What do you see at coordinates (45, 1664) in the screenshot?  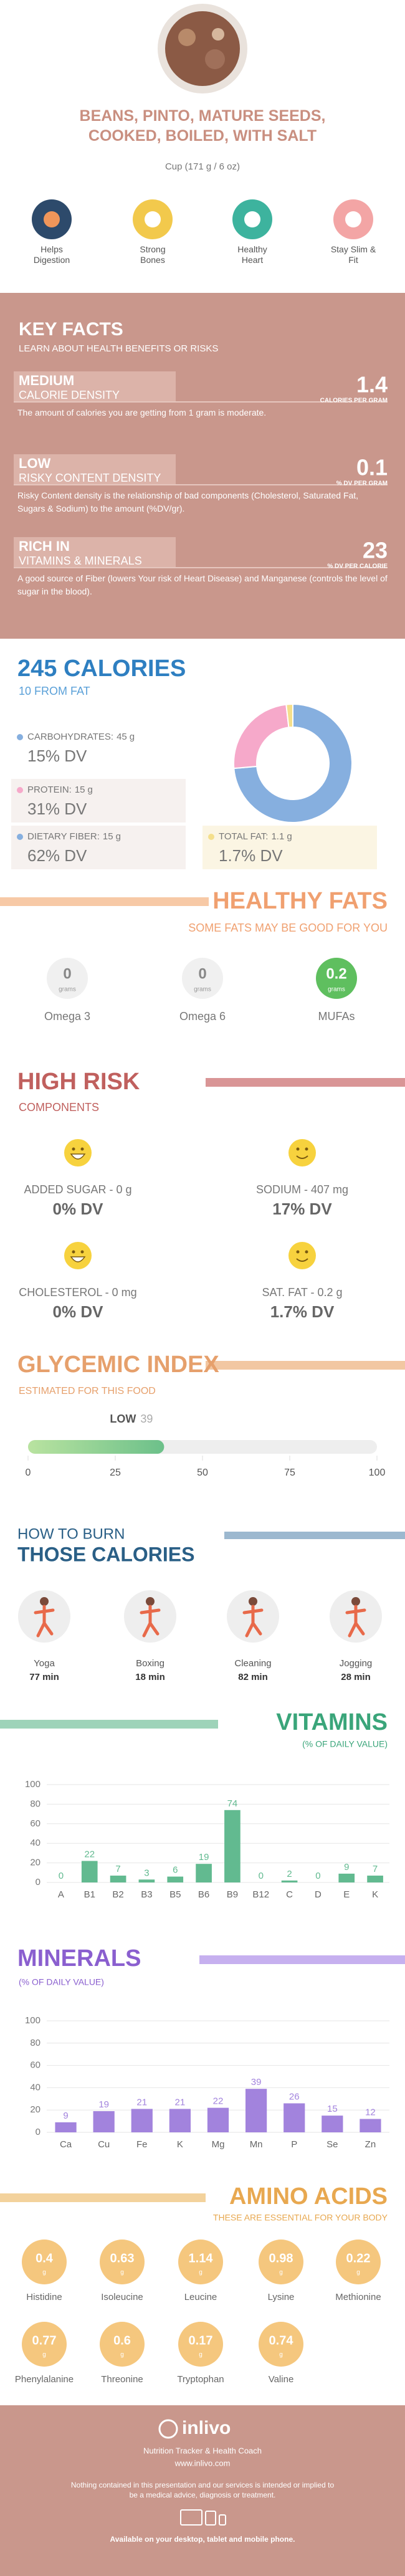 I see `activity-name: Yoga` at bounding box center [45, 1664].